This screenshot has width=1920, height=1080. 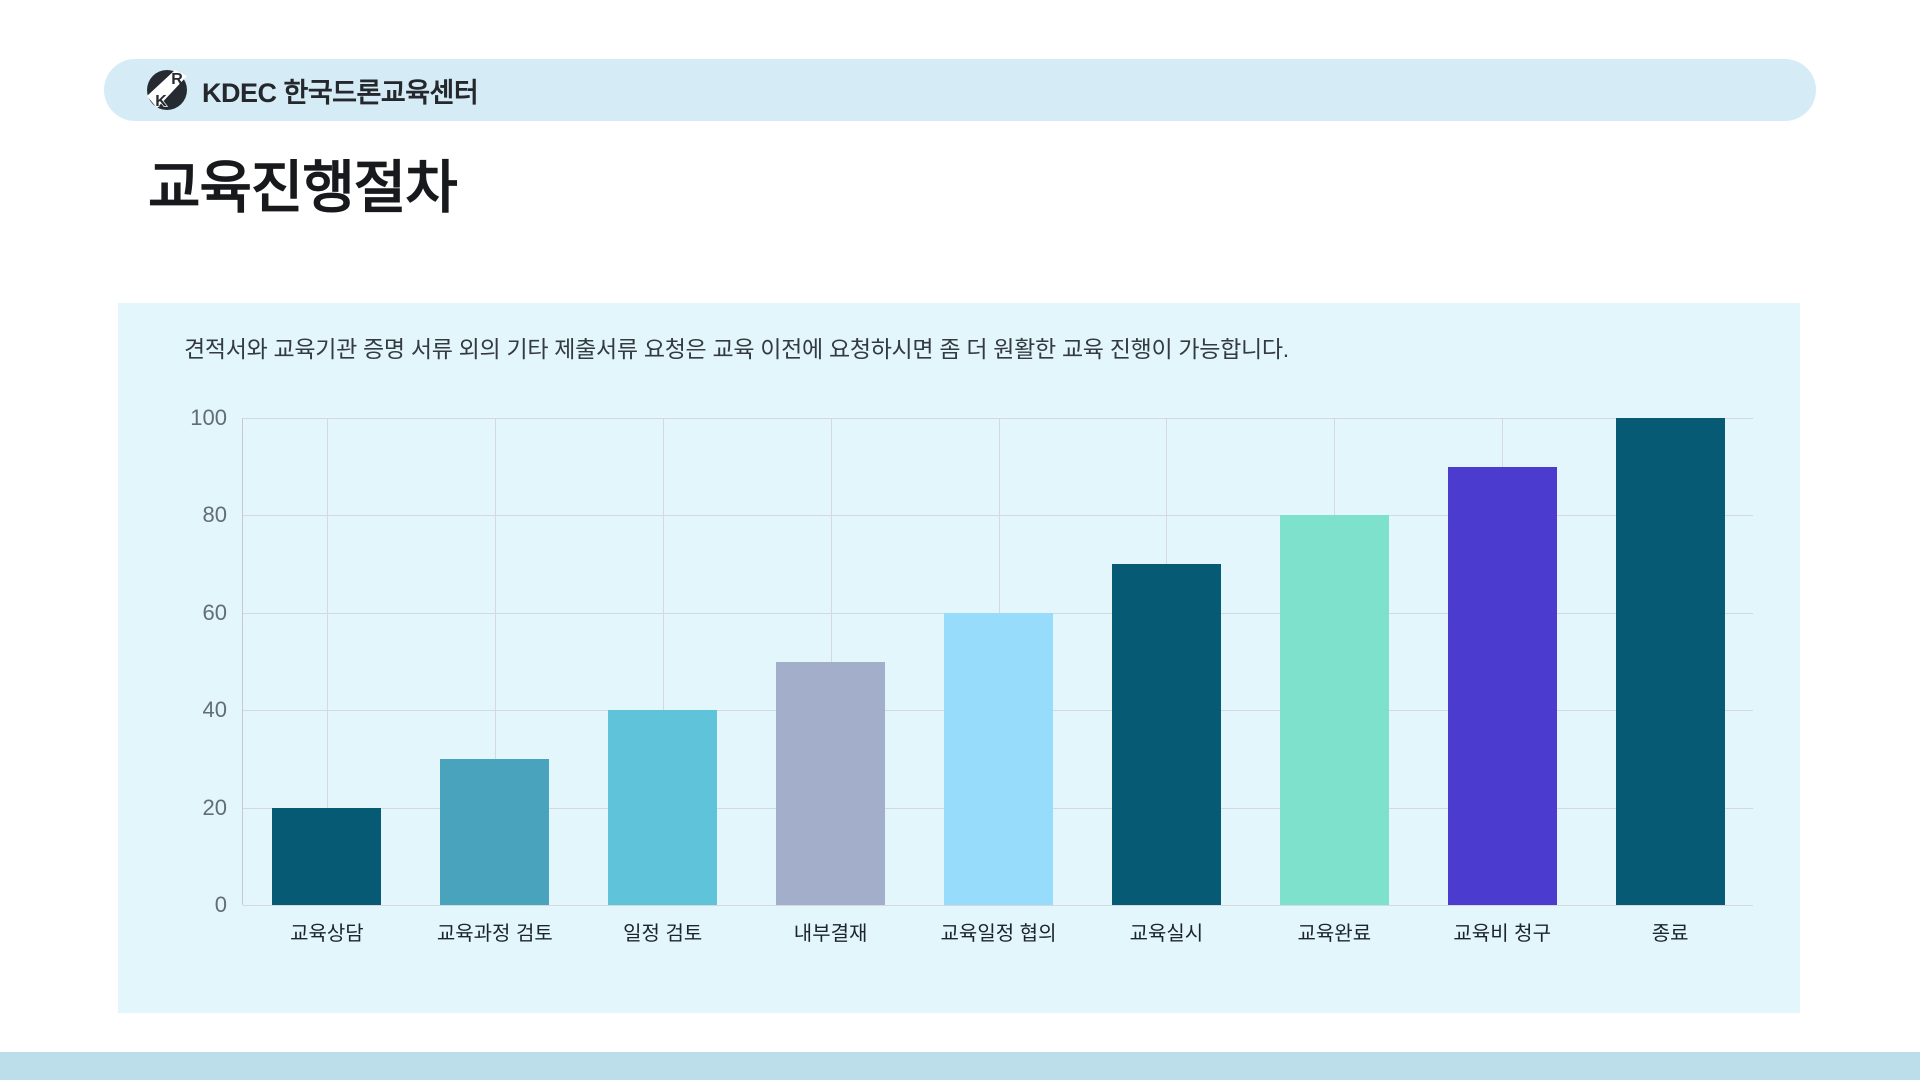 I want to click on header-bar: R K KDEC 한국드론교육센터, so click(x=960, y=90).